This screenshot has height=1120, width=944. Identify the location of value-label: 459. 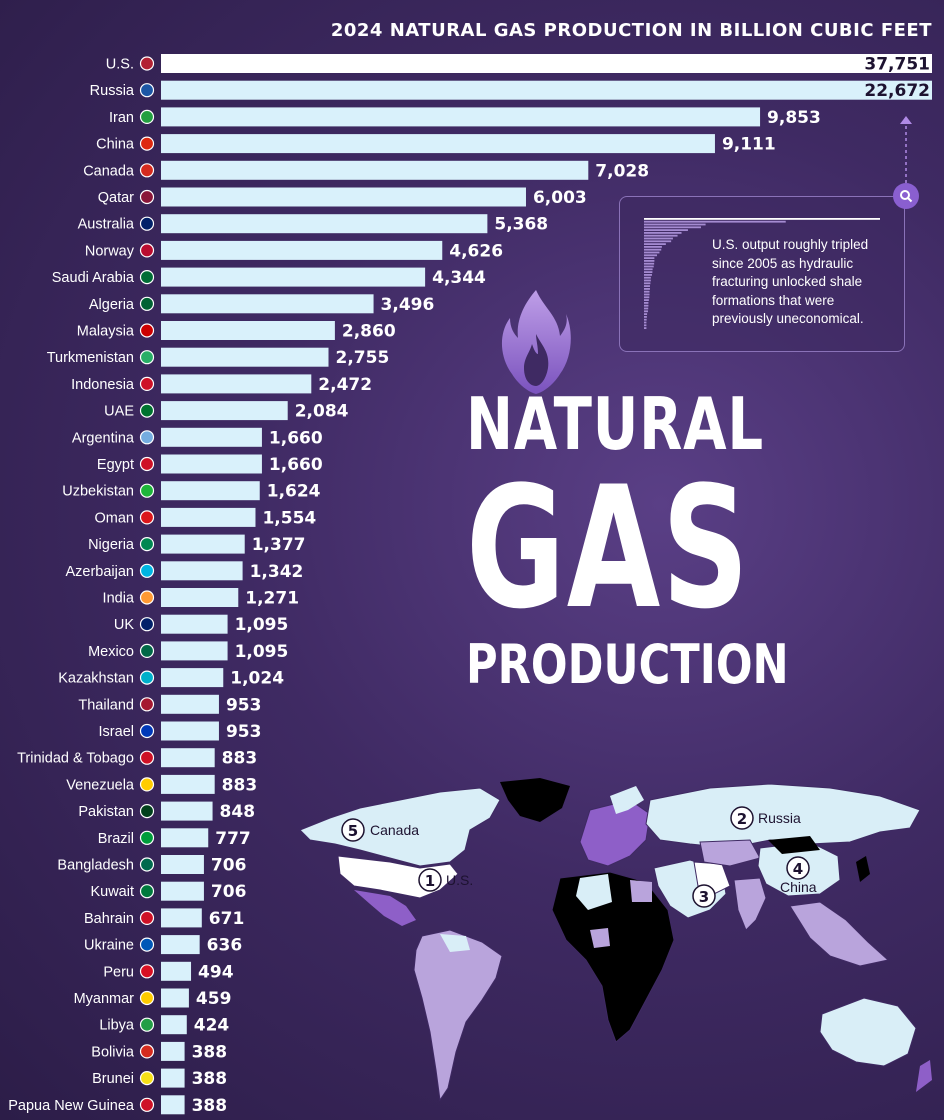
(214, 999).